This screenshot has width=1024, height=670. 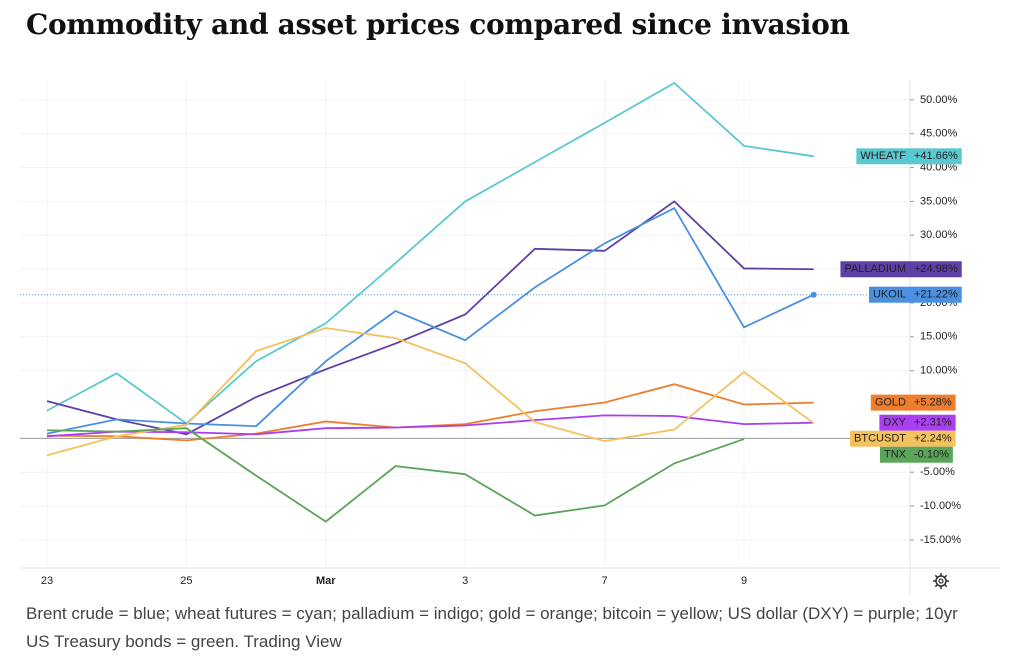 What do you see at coordinates (937, 472) in the screenshot?
I see `y-tick-label: -5.00%` at bounding box center [937, 472].